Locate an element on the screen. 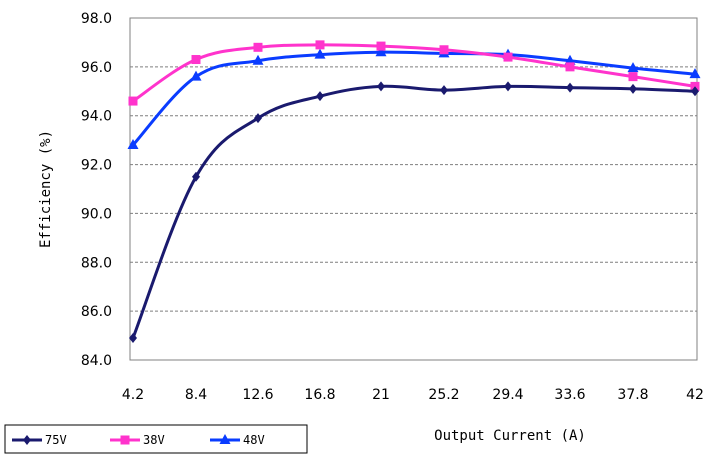  x-axis-ticks: 4.2 8.4 12.6 16.8 21 25.2 29.4 33.6 37.8 42 is located at coordinates (413, 395).